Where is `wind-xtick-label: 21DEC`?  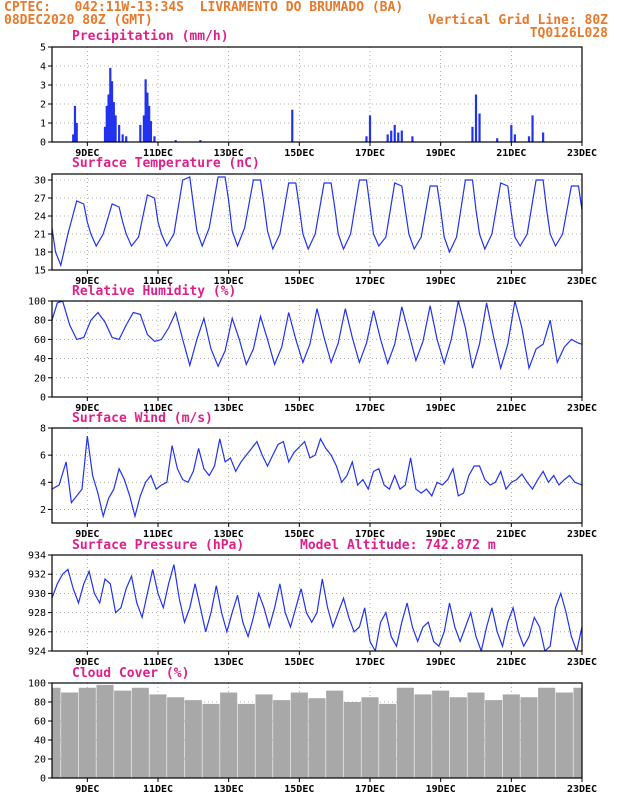
wind-xtick-label: 21DEC is located at coordinates (511, 534).